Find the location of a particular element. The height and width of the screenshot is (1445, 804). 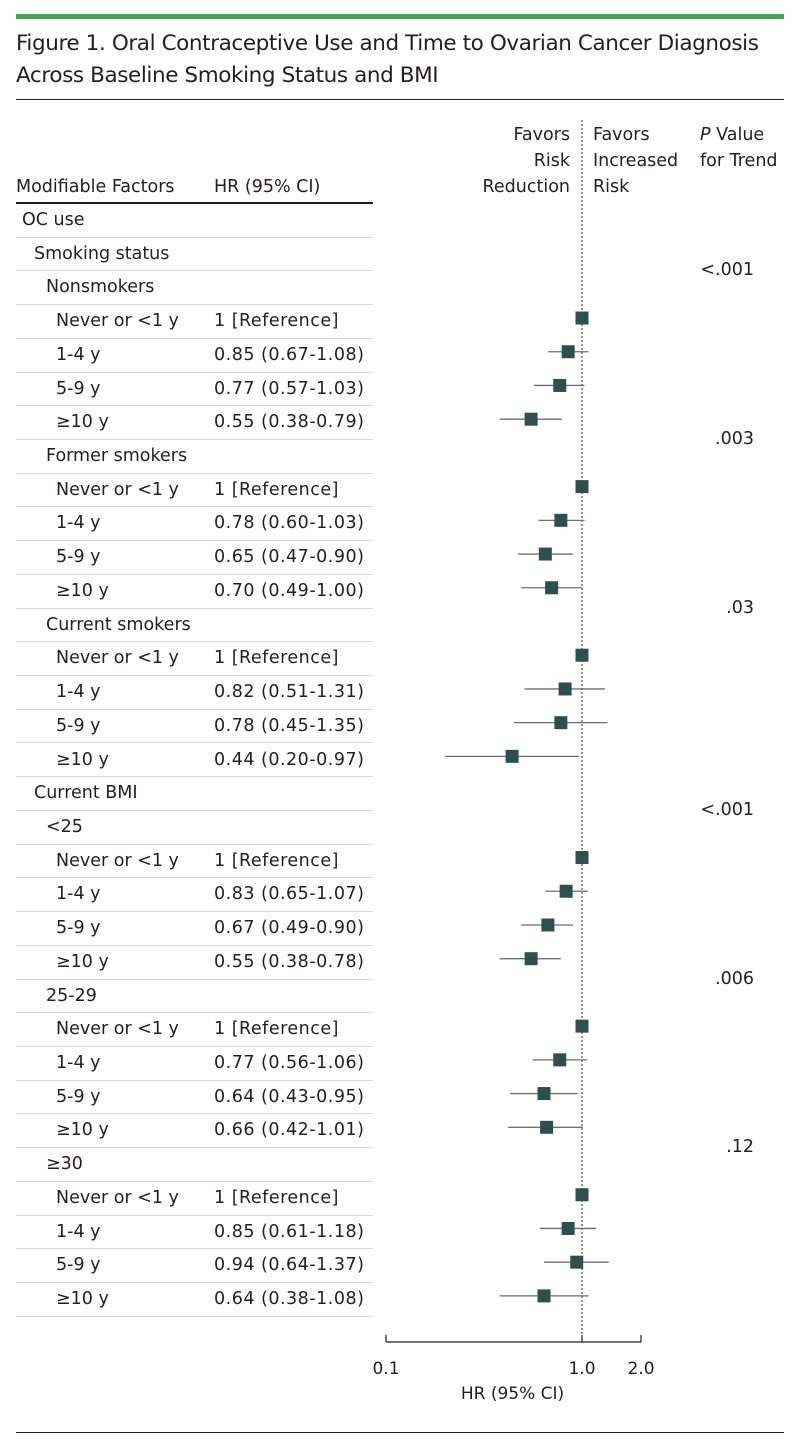

row-hr-ci: 0.85 (0.67-1.08) is located at coordinates (289, 354).